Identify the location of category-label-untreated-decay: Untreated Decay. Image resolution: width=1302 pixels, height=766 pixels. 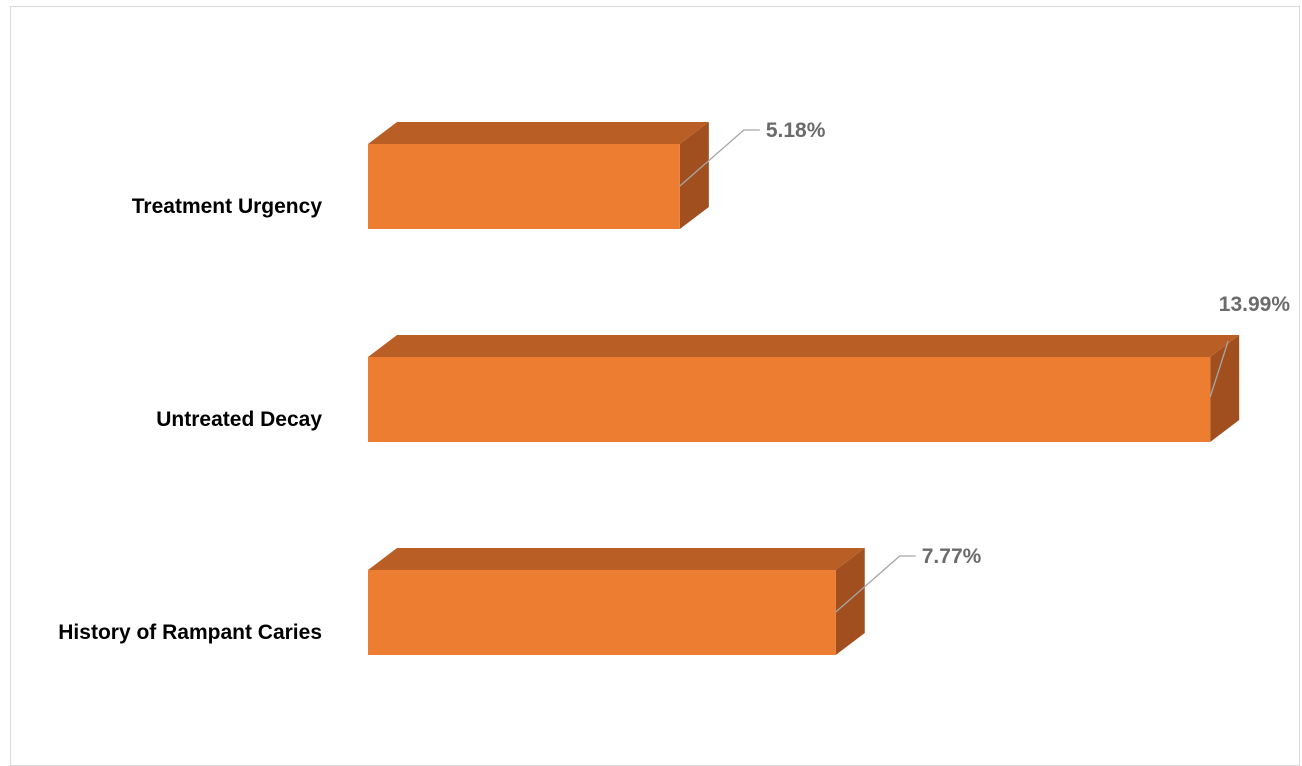
(239, 419).